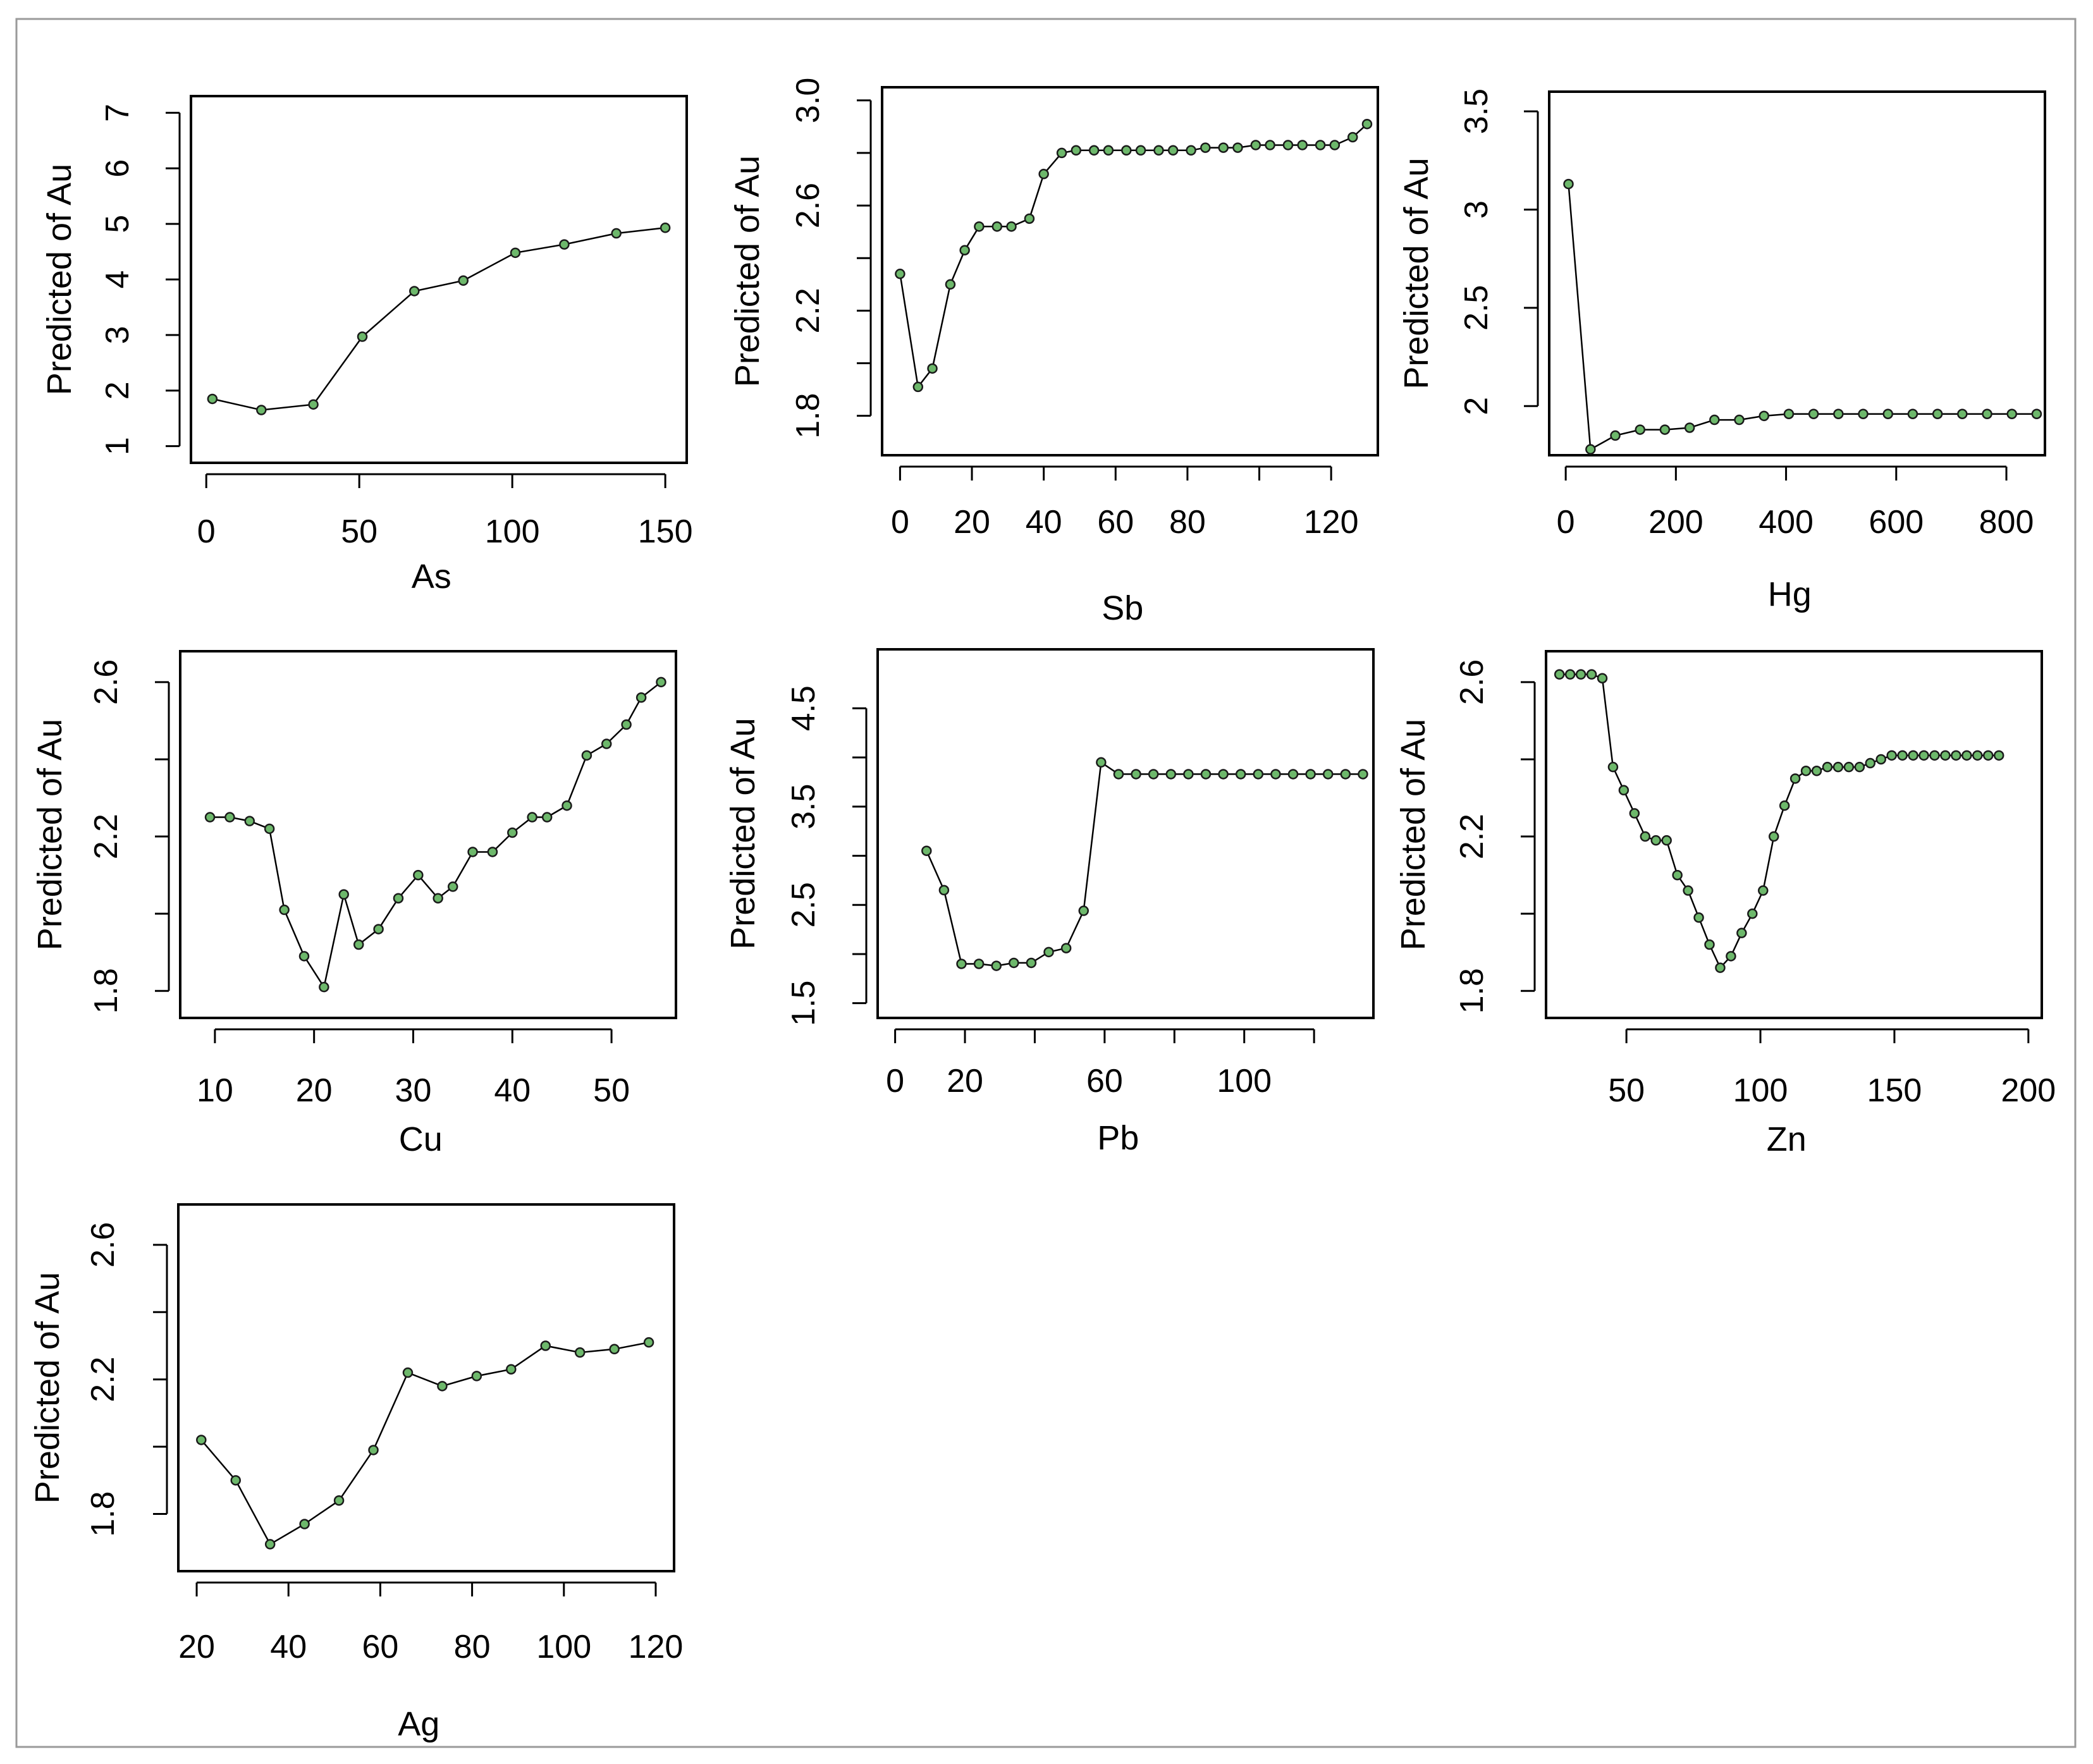 The height and width of the screenshot is (1764, 2093). I want to click on panel-cu: 10 20 30 40 50 1.8 2.2 2.6 Cu Predicted of Au, so click(354, 904).